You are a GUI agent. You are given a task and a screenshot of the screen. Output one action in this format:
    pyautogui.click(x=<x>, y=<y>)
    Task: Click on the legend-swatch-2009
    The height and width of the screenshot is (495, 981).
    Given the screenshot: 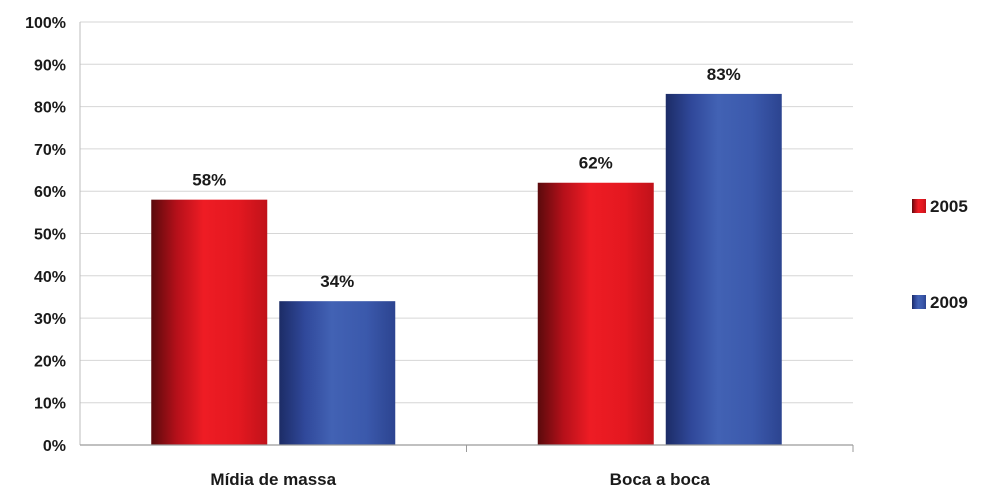 What is the action you would take?
    pyautogui.click(x=919, y=302)
    